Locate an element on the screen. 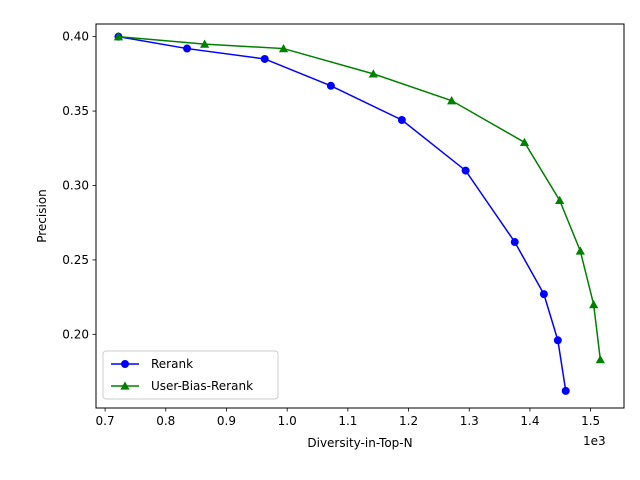  x-tick-label: 1.5 is located at coordinates (590, 421).